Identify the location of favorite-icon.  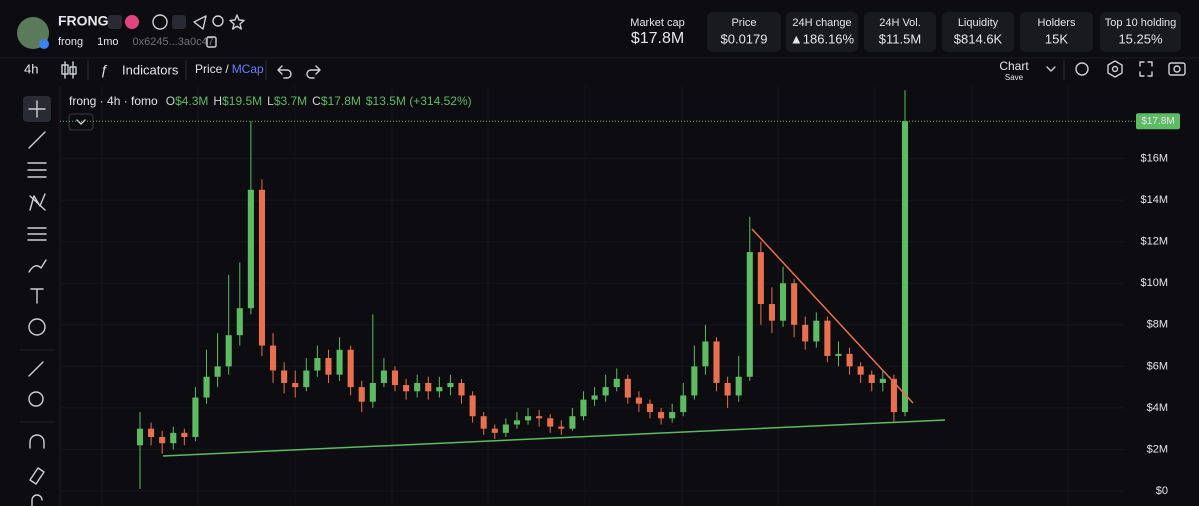
(237, 22).